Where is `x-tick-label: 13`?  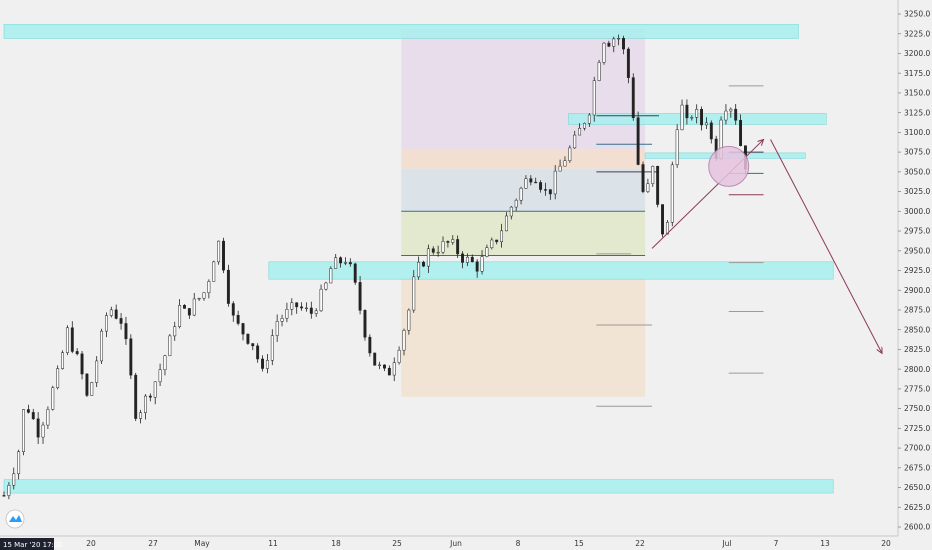
x-tick-label: 13 is located at coordinates (825, 543).